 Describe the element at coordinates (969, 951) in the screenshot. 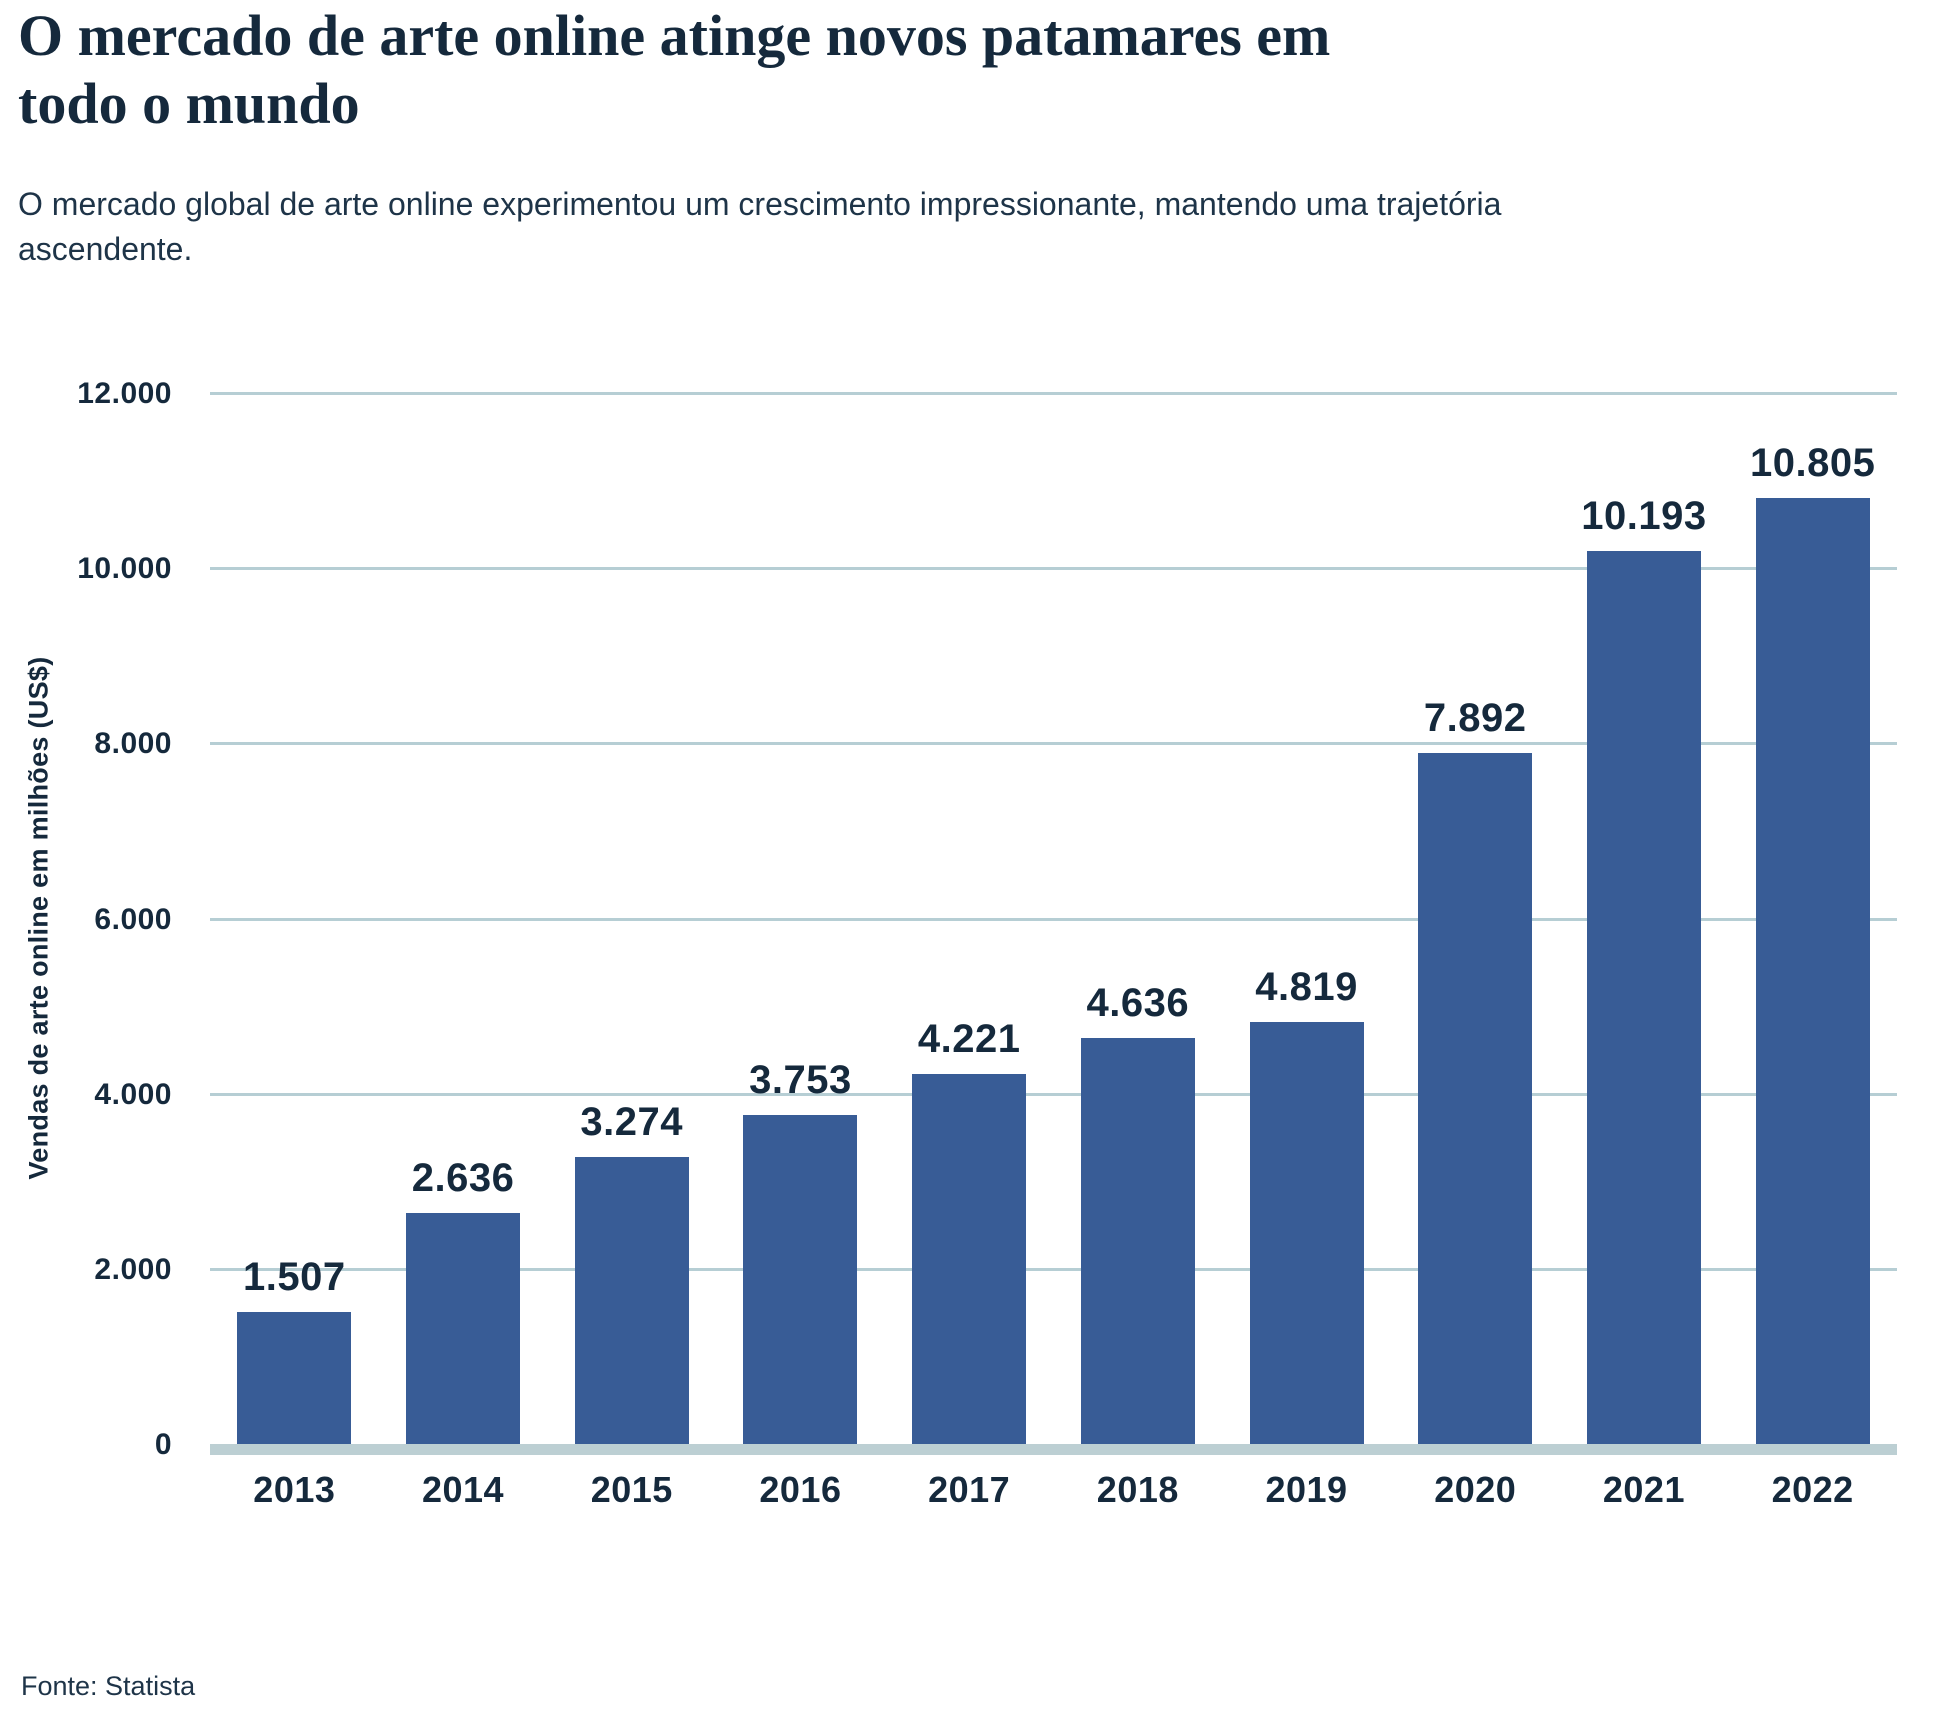

I see `bar-group-2017: 4.221 2017` at that location.